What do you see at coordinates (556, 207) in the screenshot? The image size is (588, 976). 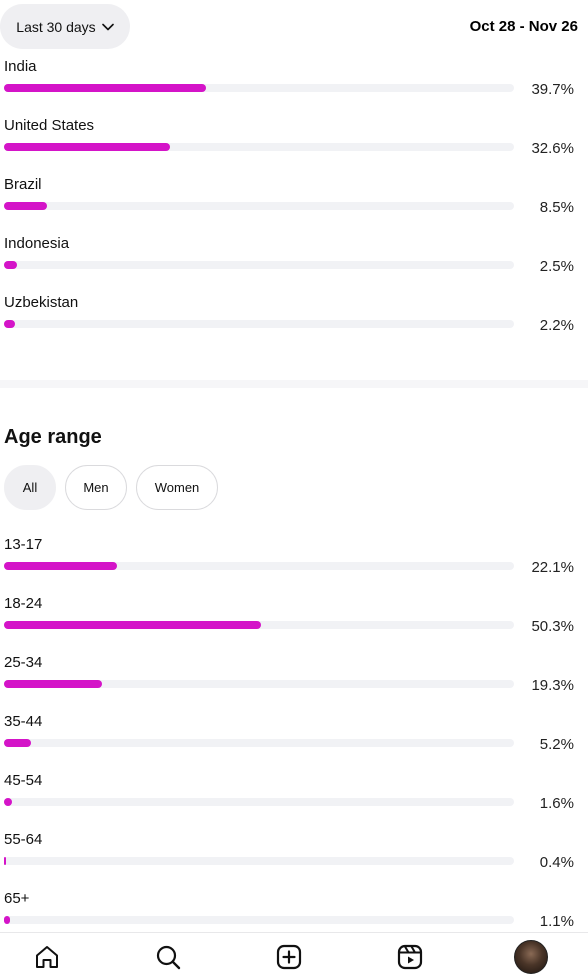 I see `country-percentage: 8.5%` at bounding box center [556, 207].